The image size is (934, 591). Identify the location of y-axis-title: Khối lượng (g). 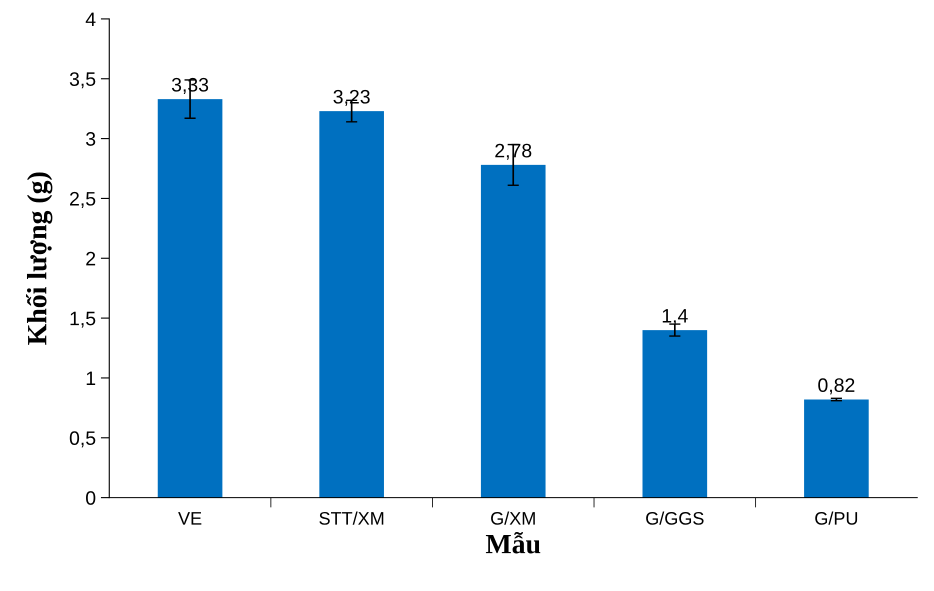
(39, 258).